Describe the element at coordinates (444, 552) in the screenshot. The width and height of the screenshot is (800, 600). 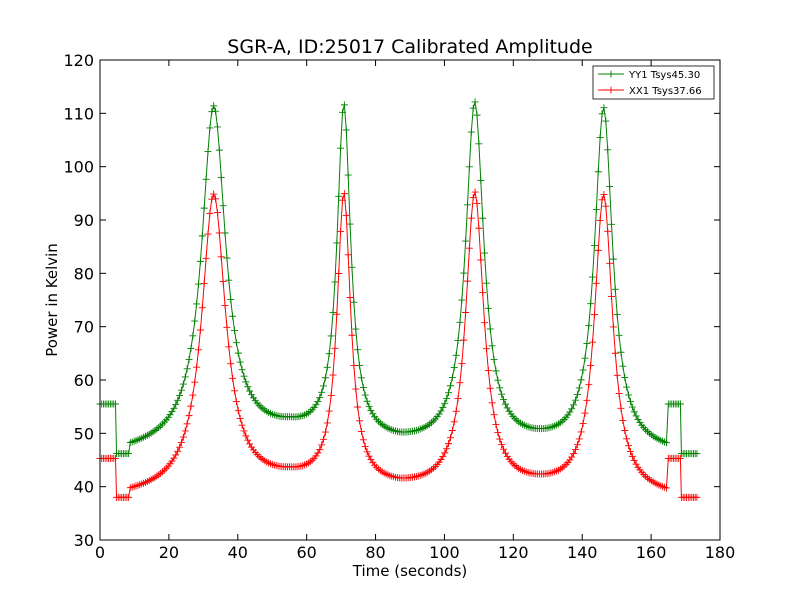
I see `x-tick-label: 100` at that location.